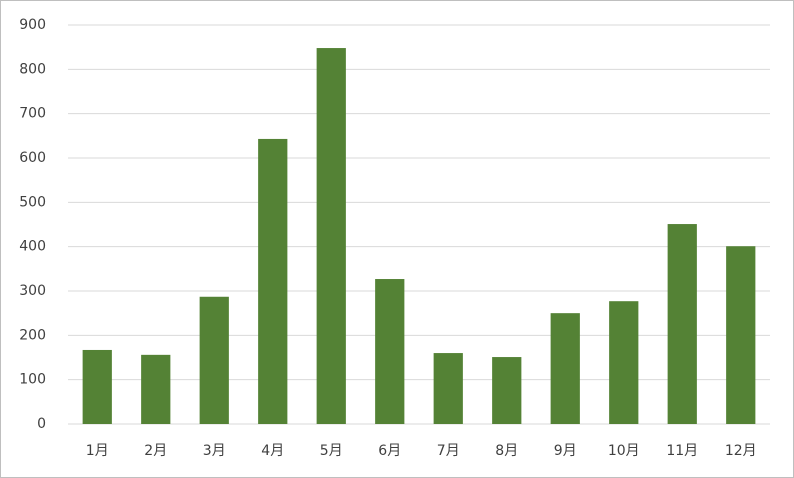 Image resolution: width=794 pixels, height=478 pixels. What do you see at coordinates (565, 451) in the screenshot?
I see `x-tick-label: 9月` at bounding box center [565, 451].